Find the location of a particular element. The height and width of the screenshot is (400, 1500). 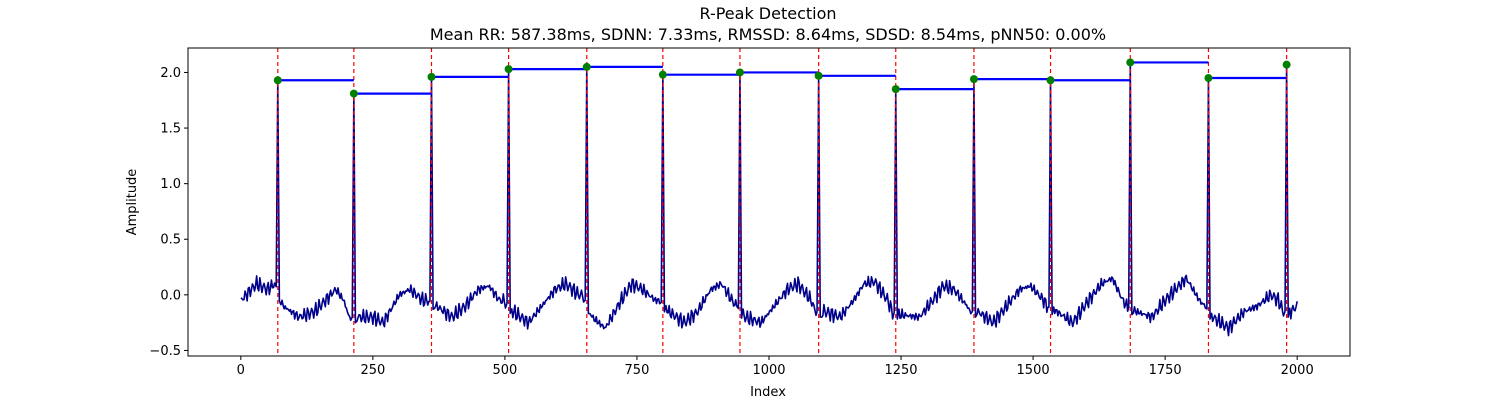

x-tick-label: 500 is located at coordinates (504, 370).